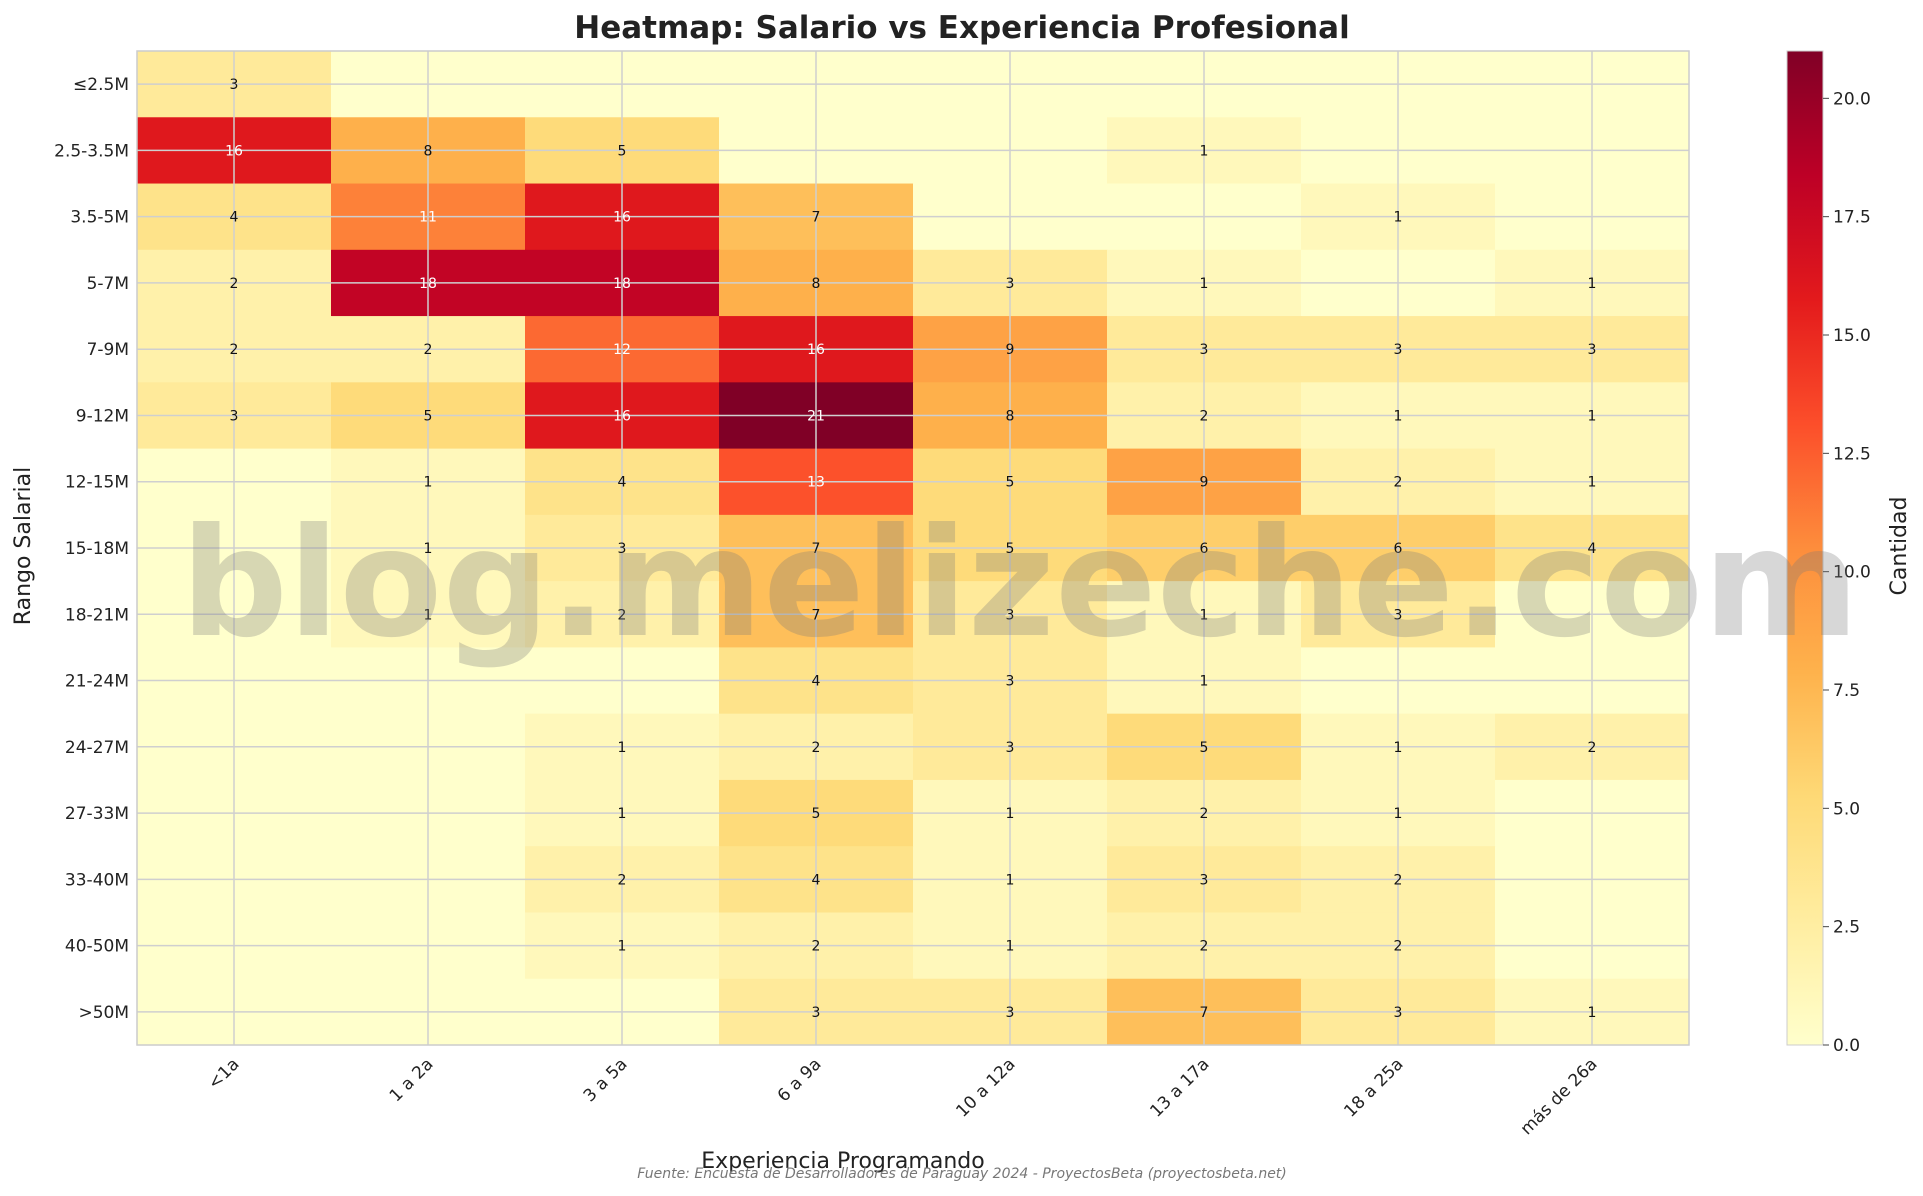 This screenshot has height=1196, width=1923. What do you see at coordinates (816, 416) in the screenshot?
I see `cell-value-label: 21` at bounding box center [816, 416].